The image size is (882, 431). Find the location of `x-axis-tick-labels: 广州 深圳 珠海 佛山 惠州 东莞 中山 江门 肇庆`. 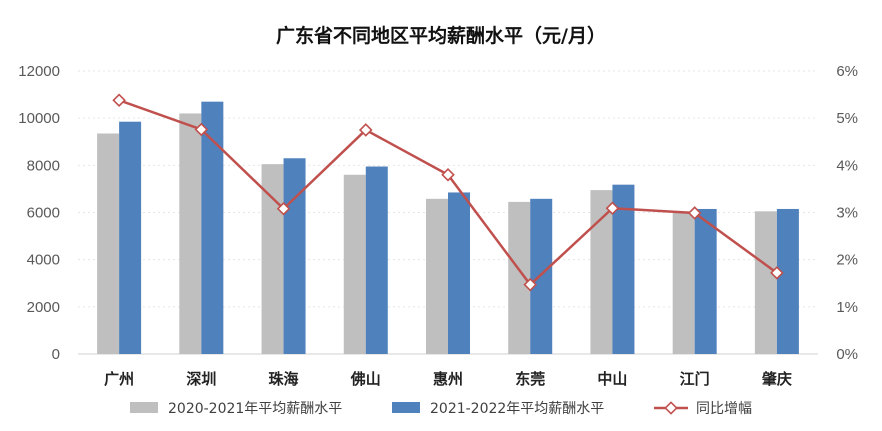

x-axis-tick-labels: 广州 深圳 珠海 佛山 惠州 东莞 中山 江门 肇庆 is located at coordinates (448, 379).